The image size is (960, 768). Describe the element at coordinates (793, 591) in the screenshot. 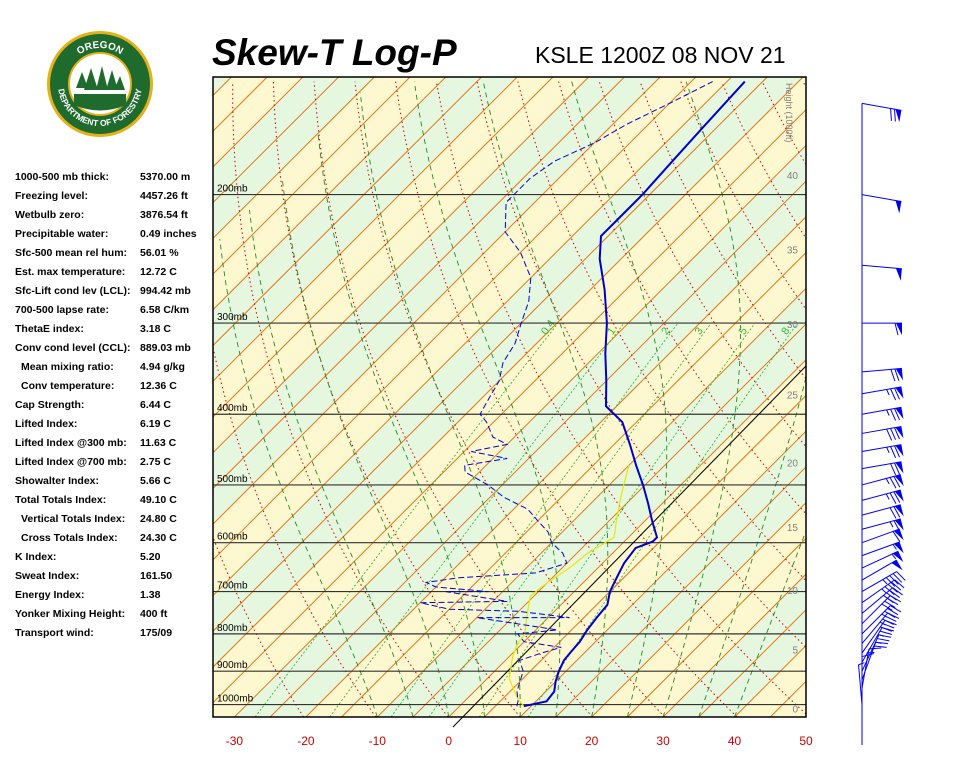

I see `height-tick-label: 10` at that location.